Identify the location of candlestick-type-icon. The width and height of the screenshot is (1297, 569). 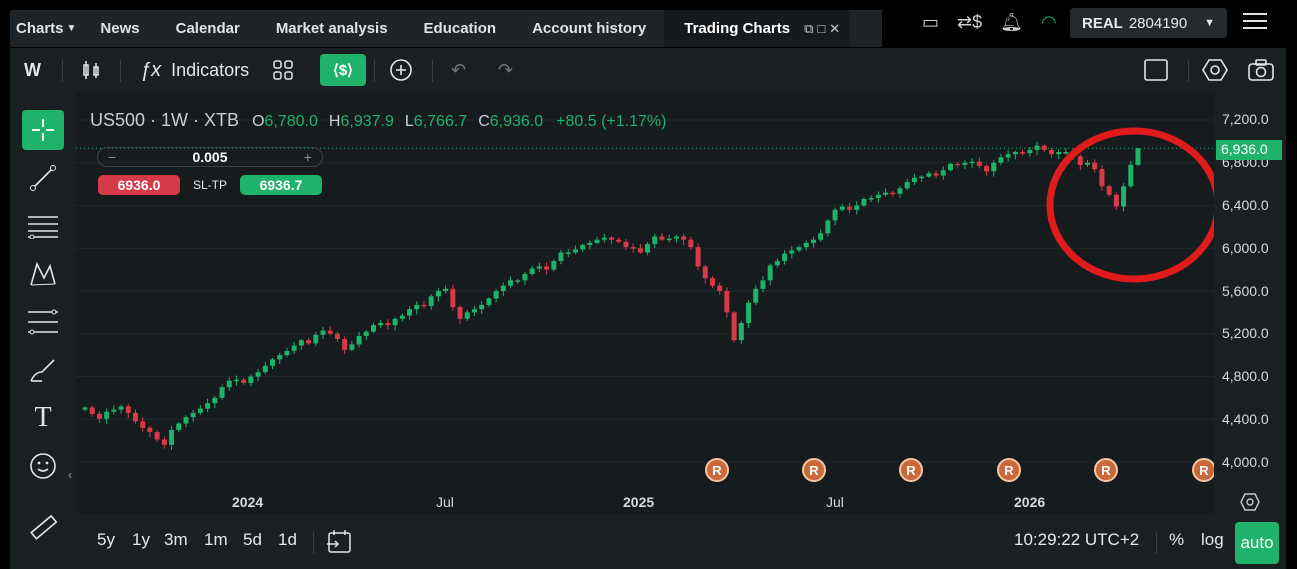
(91, 70).